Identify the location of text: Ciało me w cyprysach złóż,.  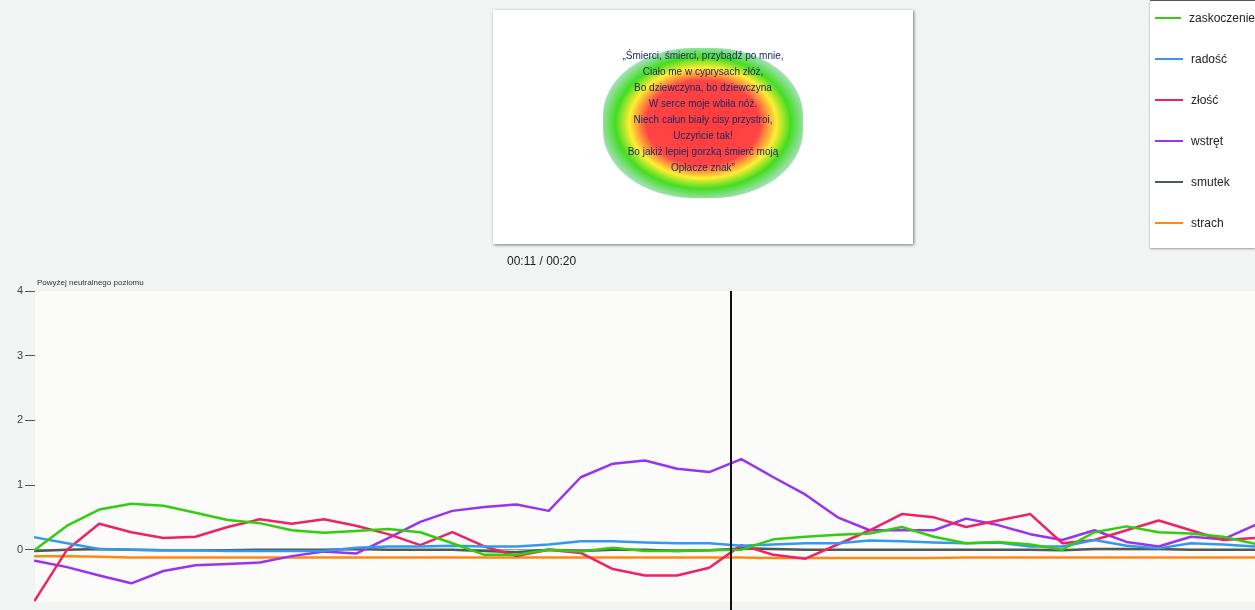
(703, 72).